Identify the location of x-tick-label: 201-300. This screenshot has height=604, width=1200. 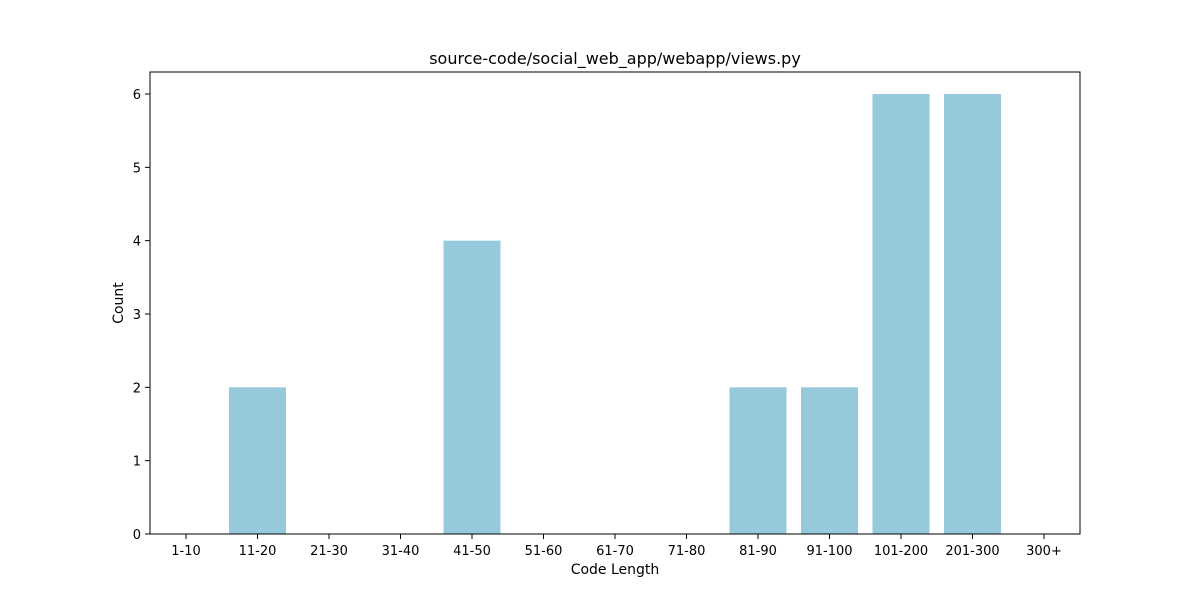
(972, 551).